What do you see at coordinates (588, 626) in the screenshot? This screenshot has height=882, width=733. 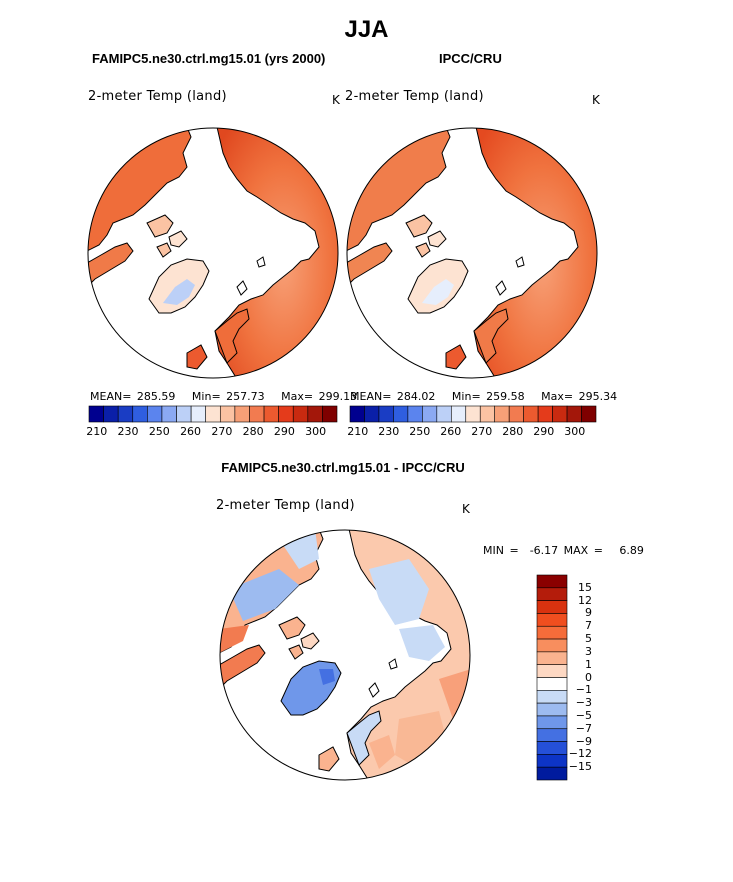 I see `diff-colorbar-tick-label: 7` at bounding box center [588, 626].